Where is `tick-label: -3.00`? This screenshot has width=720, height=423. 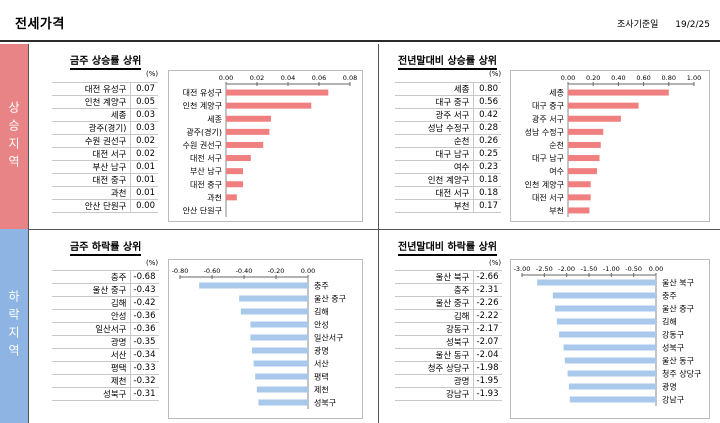
tick-label: -3.00 is located at coordinates (522, 269).